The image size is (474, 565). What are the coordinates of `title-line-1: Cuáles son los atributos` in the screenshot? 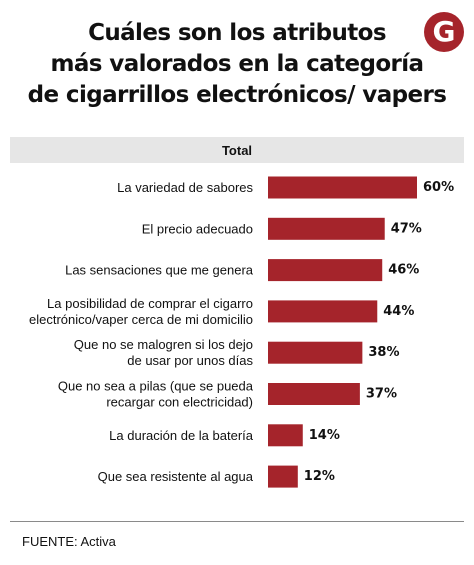 It's located at (237, 33).